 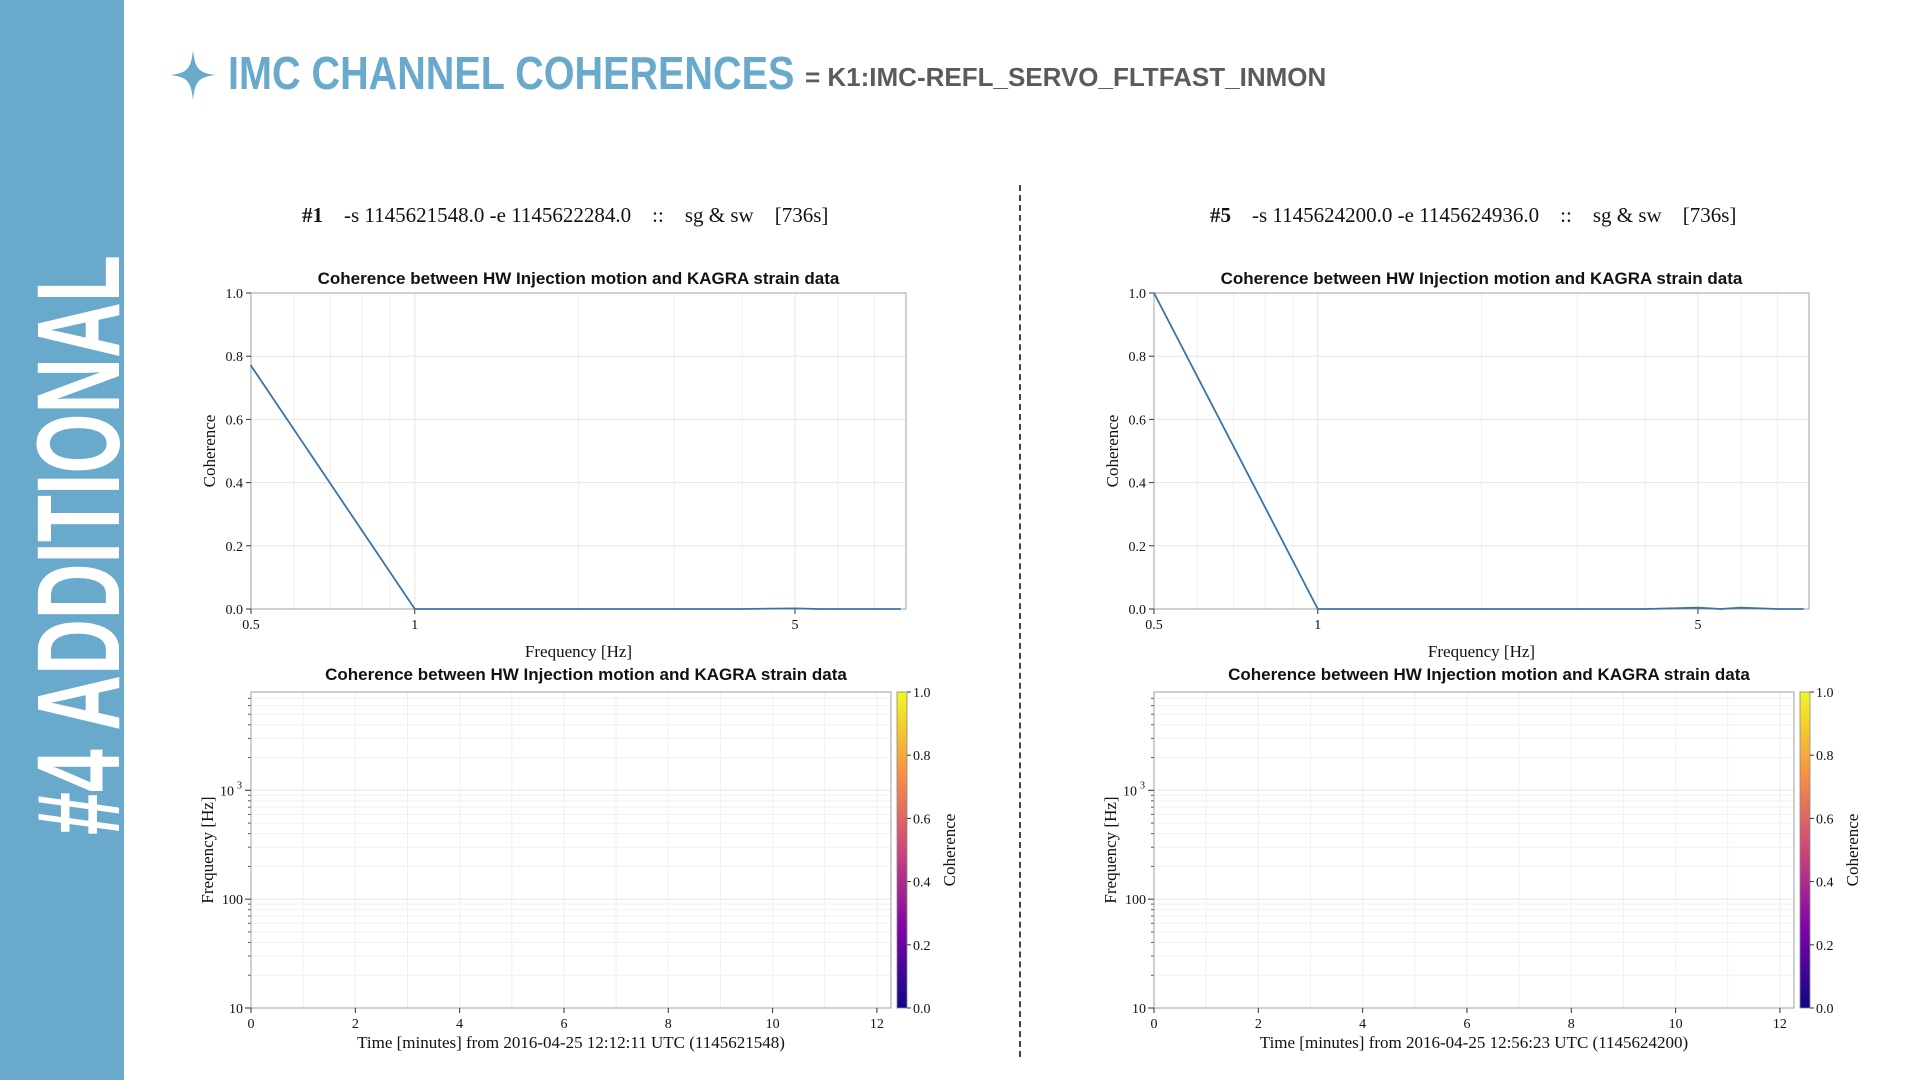 What do you see at coordinates (511, 73) in the screenshot?
I see `page-title: IMC CHANNEL COHERENCES` at bounding box center [511, 73].